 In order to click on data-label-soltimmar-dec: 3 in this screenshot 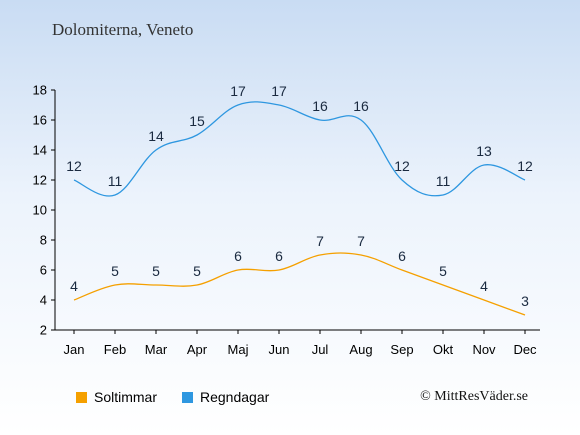, I will do `click(525, 301)`.